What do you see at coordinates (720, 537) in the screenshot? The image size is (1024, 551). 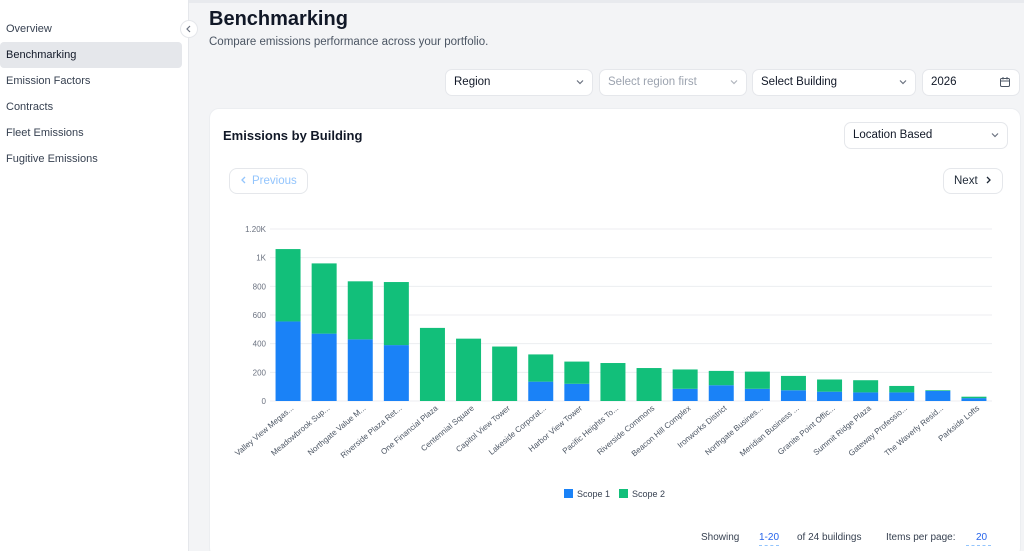 I see `showing-label: Showing` at bounding box center [720, 537].